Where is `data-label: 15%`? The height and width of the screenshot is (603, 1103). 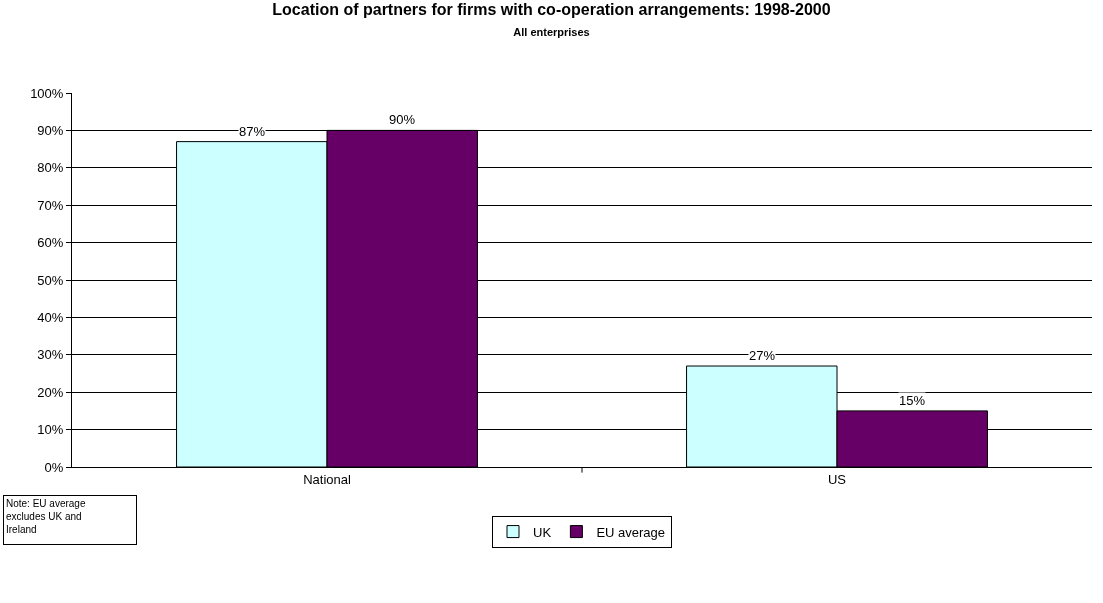
data-label: 15% is located at coordinates (912, 400).